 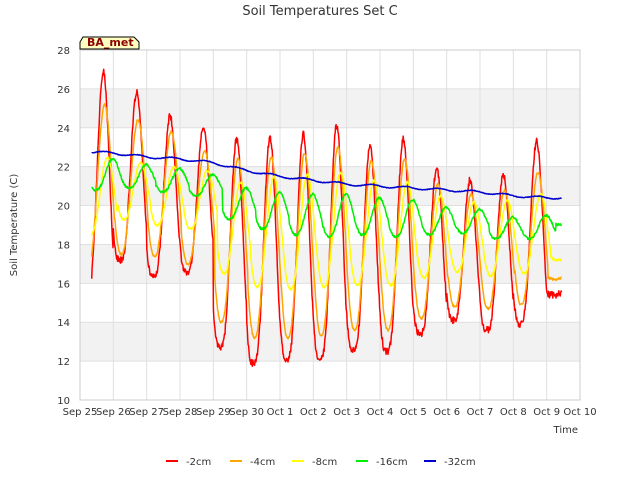 I want to click on legend-label: -16cm, so click(x=392, y=462).